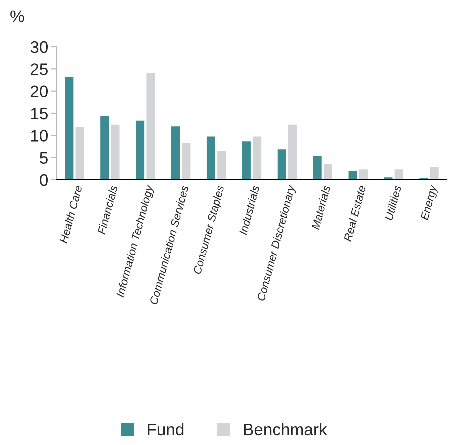  What do you see at coordinates (393, 203) in the screenshot?
I see `x-tick-label: Utilities` at bounding box center [393, 203].